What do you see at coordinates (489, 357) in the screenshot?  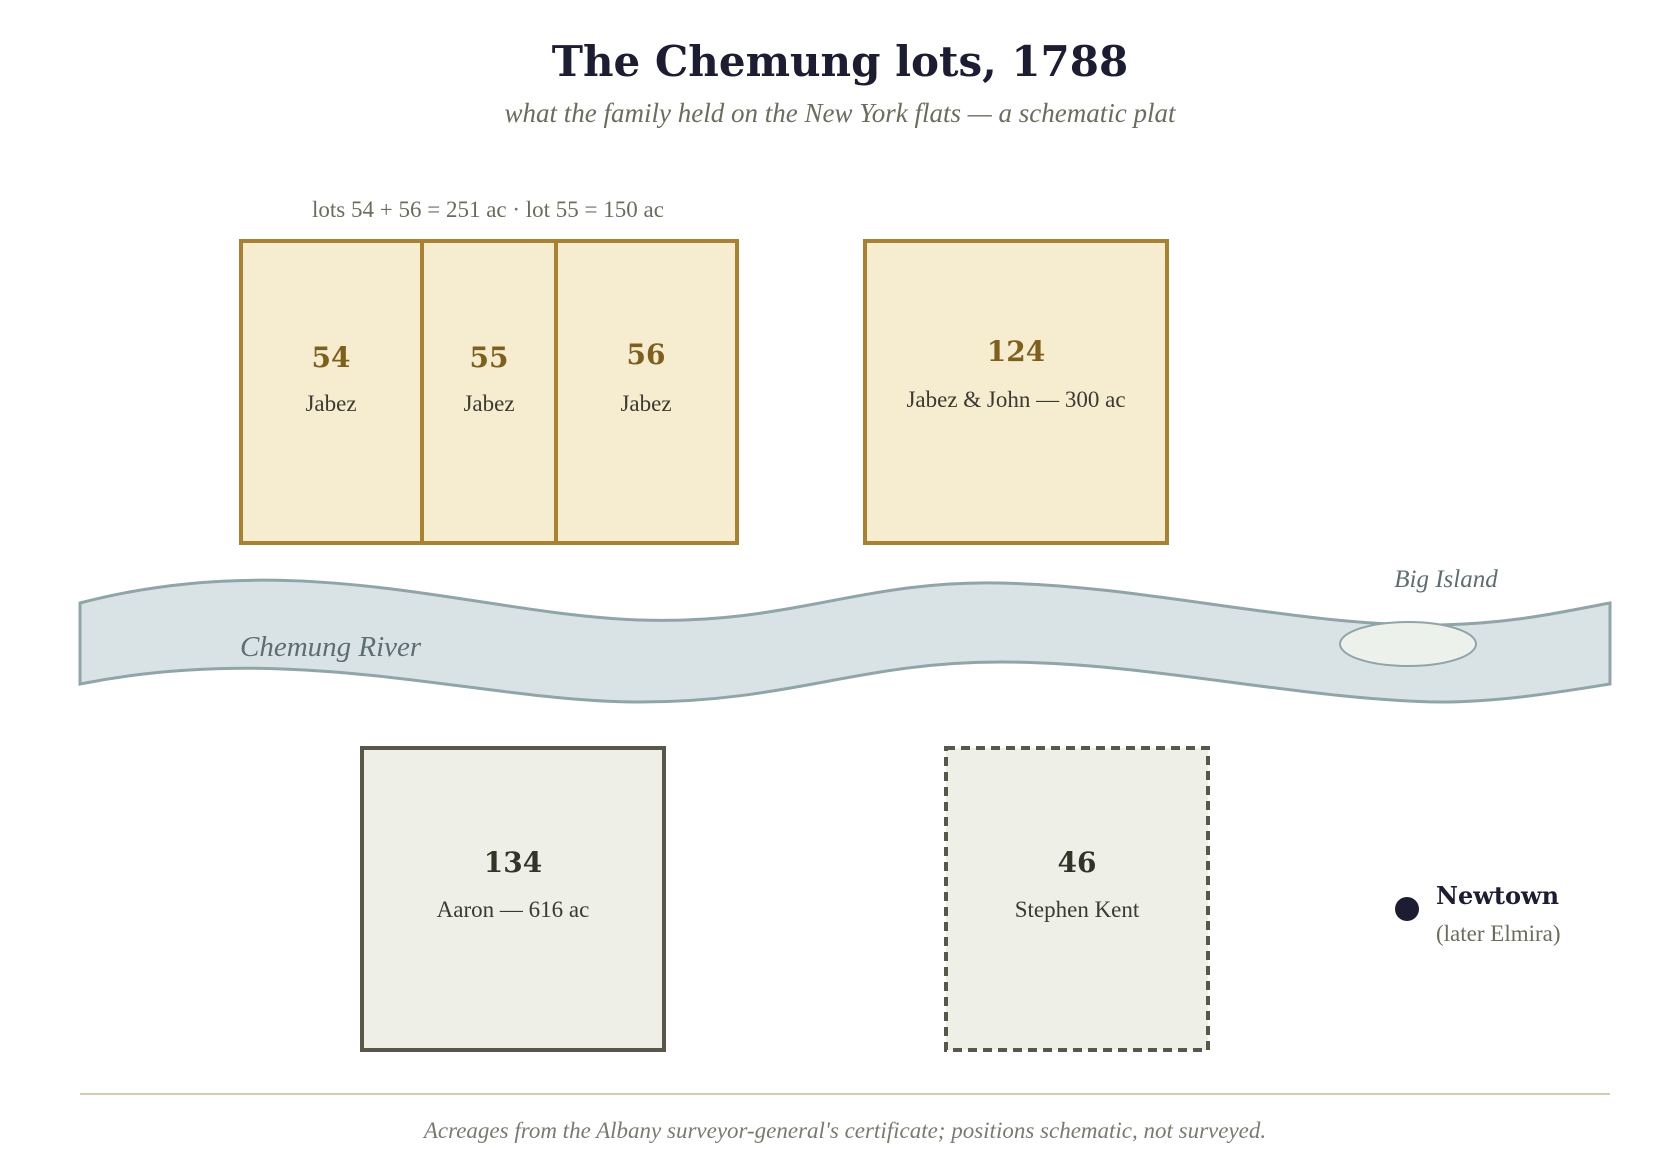 I see `lot-number: 55` at bounding box center [489, 357].